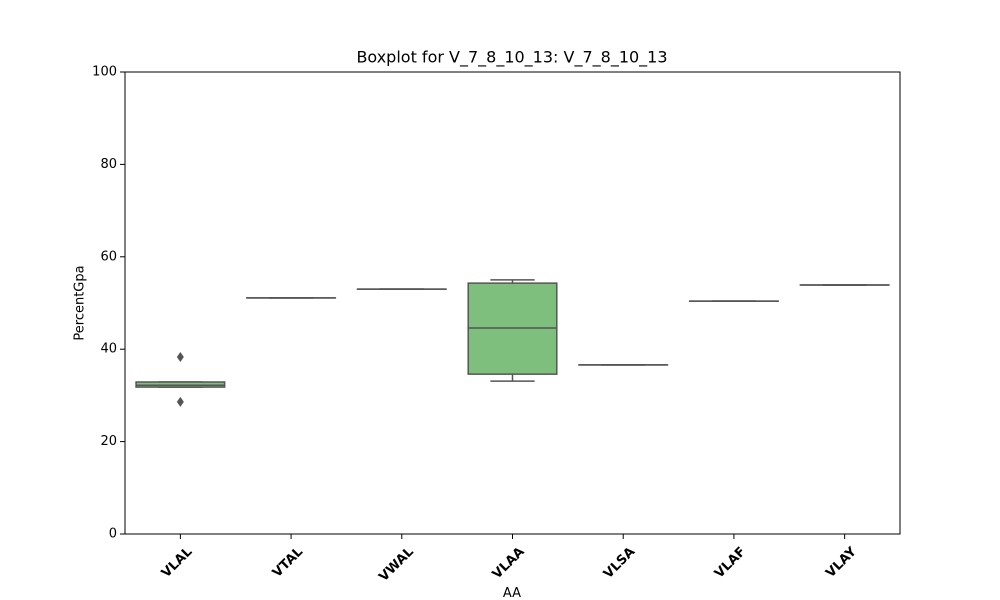 The image size is (1000, 600). What do you see at coordinates (177, 562) in the screenshot?
I see `x-tick-label: VLAL` at bounding box center [177, 562].